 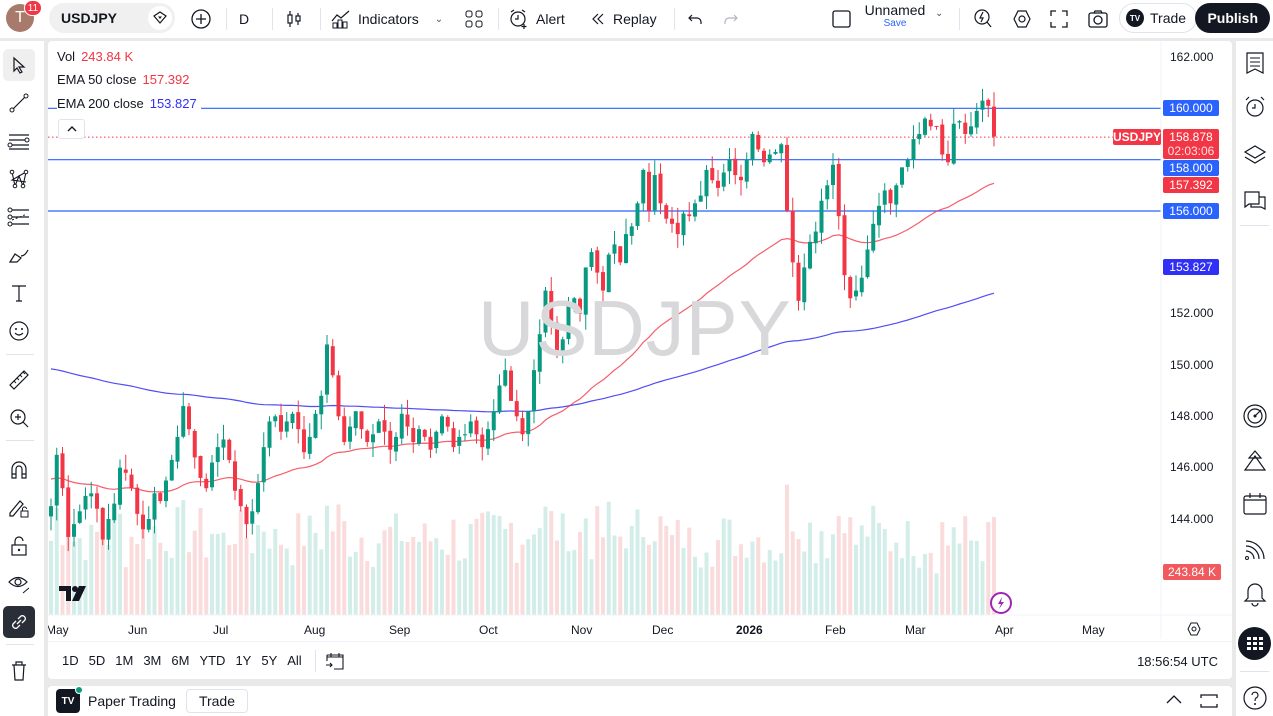 What do you see at coordinates (1255, 155) in the screenshot?
I see `object-tree-button` at bounding box center [1255, 155].